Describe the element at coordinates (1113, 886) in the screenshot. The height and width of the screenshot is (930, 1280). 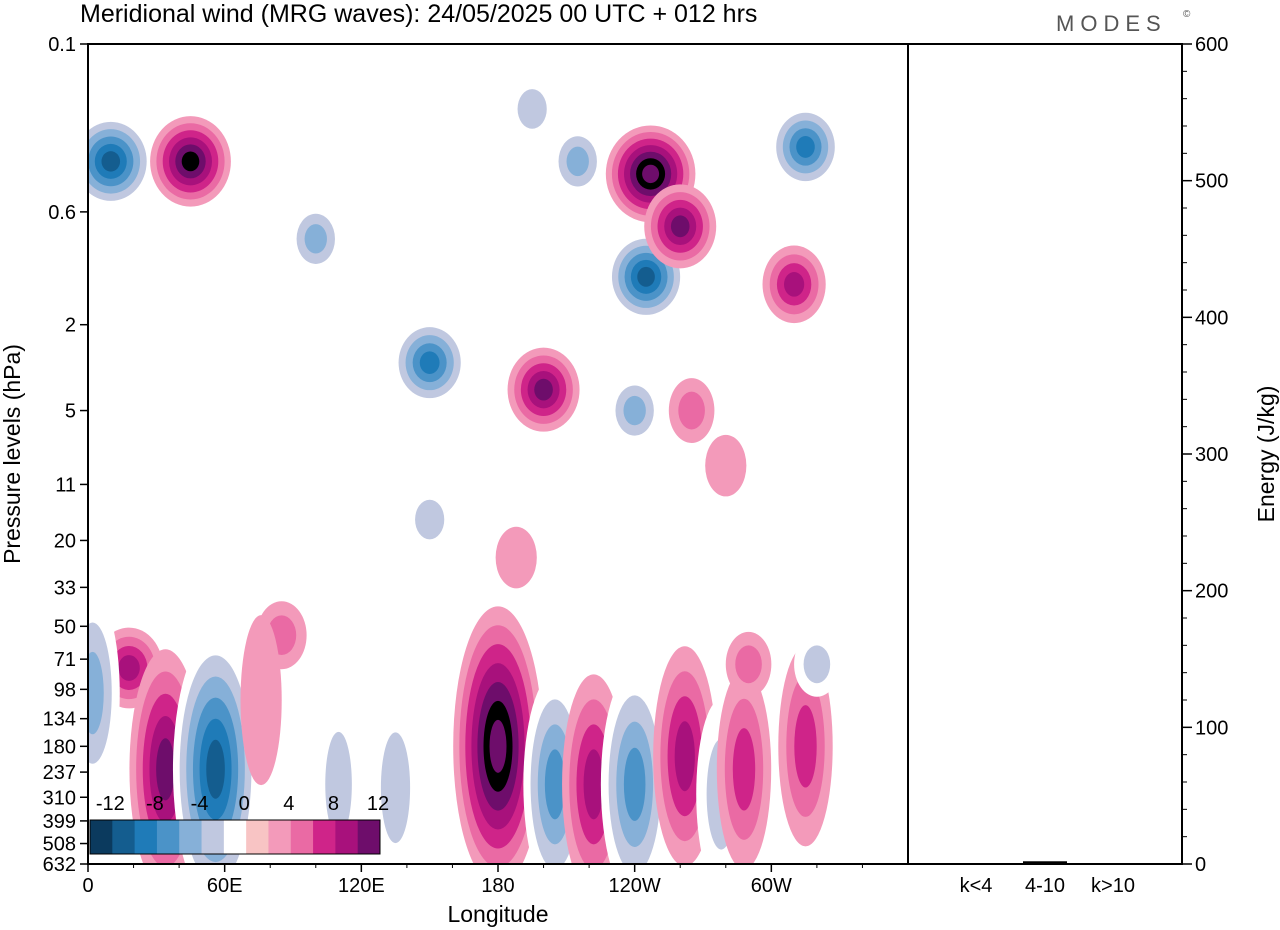
I see `energy-category-label: k>10` at that location.